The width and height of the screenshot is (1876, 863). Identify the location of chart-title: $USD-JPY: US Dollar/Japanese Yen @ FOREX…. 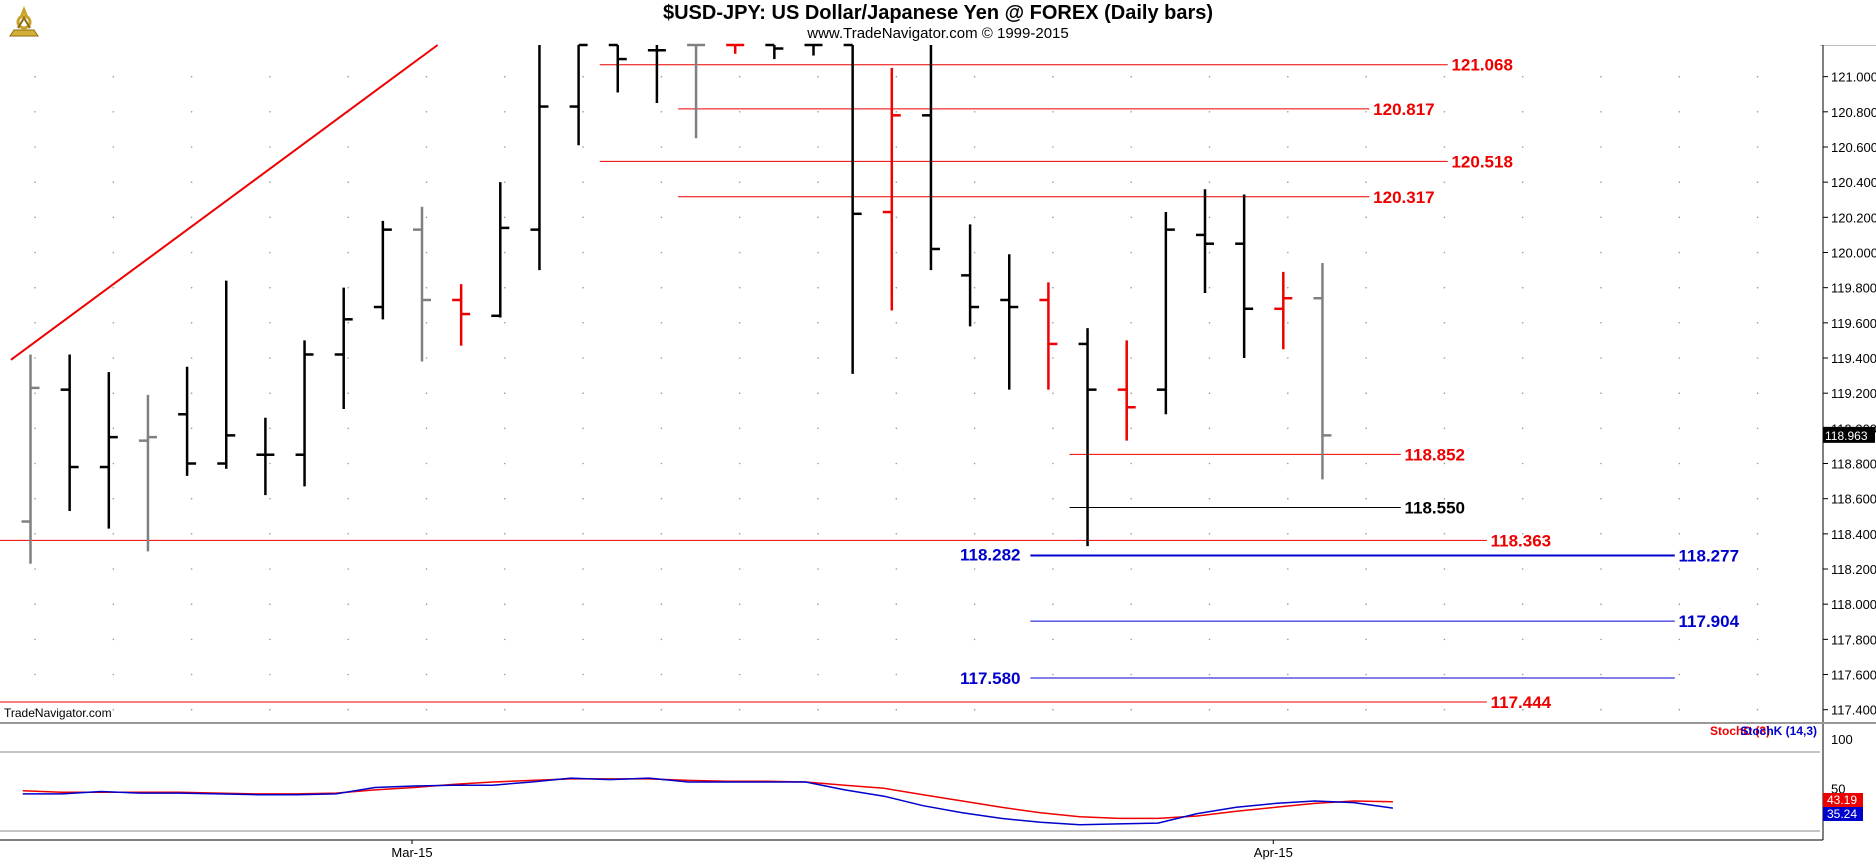
(938, 13).